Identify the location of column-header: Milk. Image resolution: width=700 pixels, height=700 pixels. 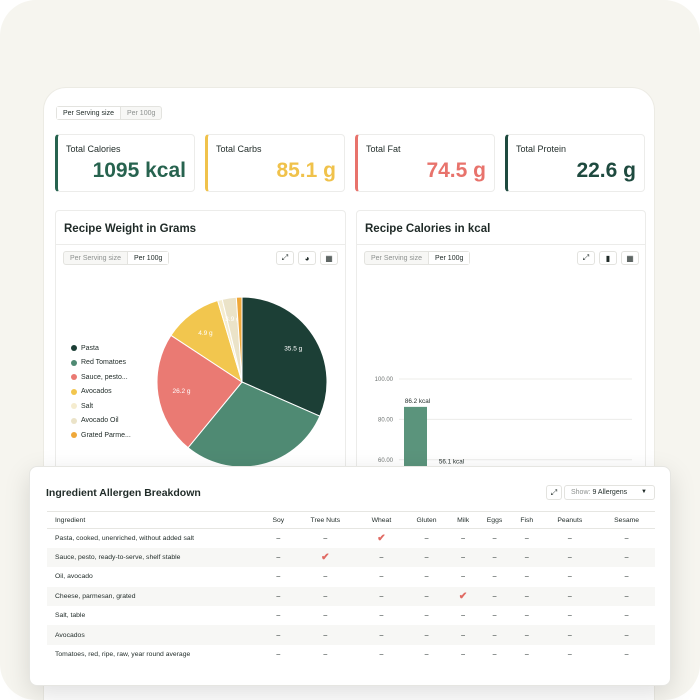
(463, 520).